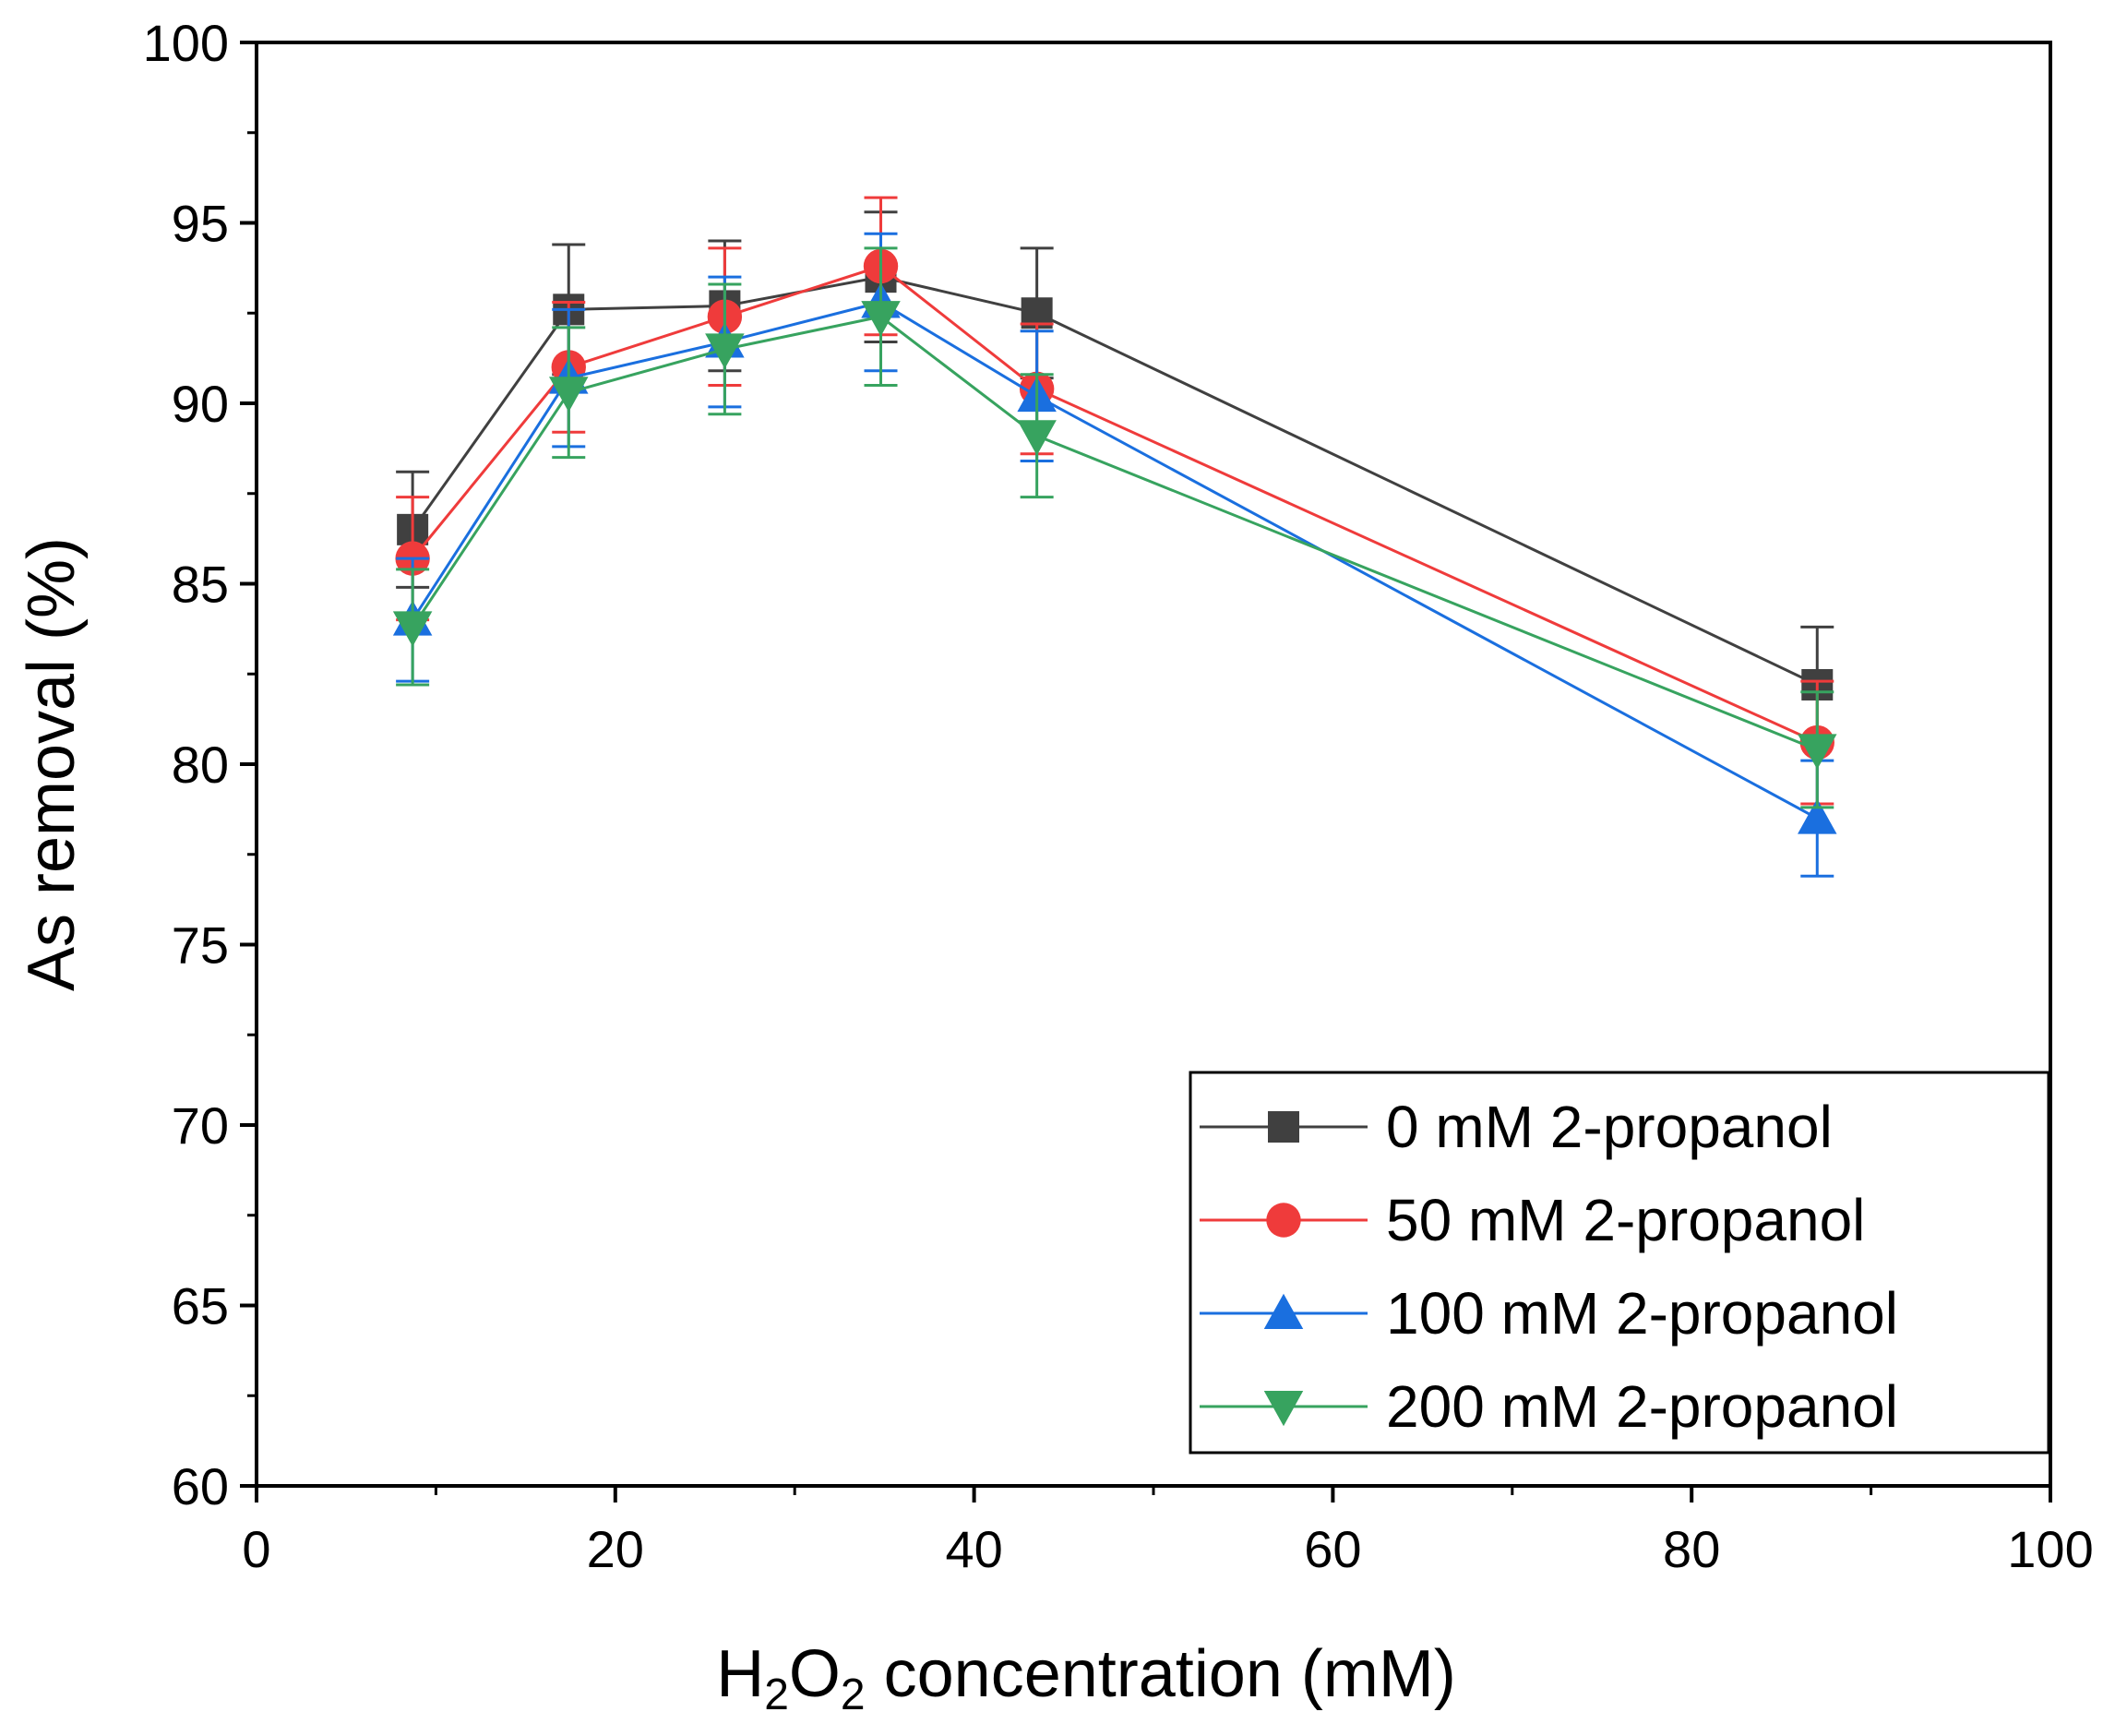 This screenshot has height=1736, width=2115. Describe the element at coordinates (1168, 1532) in the screenshot. I see `x-axis: 0 20 40 60 80 100` at that location.